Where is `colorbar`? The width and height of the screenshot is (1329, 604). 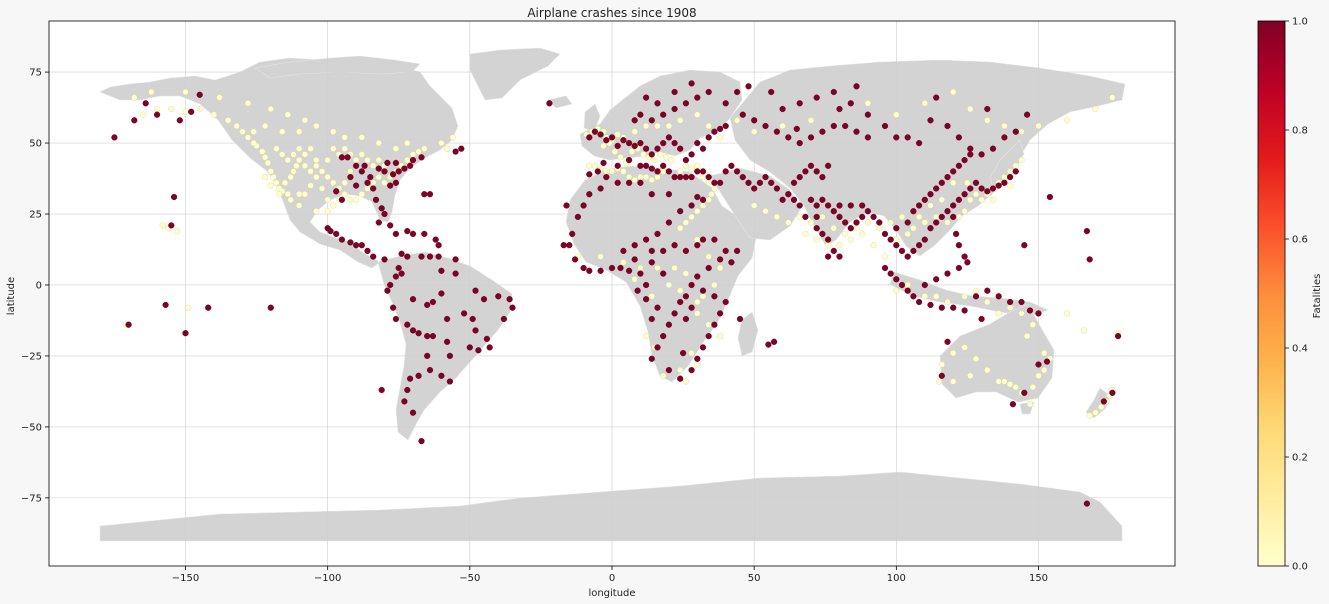 colorbar is located at coordinates (1271, 293).